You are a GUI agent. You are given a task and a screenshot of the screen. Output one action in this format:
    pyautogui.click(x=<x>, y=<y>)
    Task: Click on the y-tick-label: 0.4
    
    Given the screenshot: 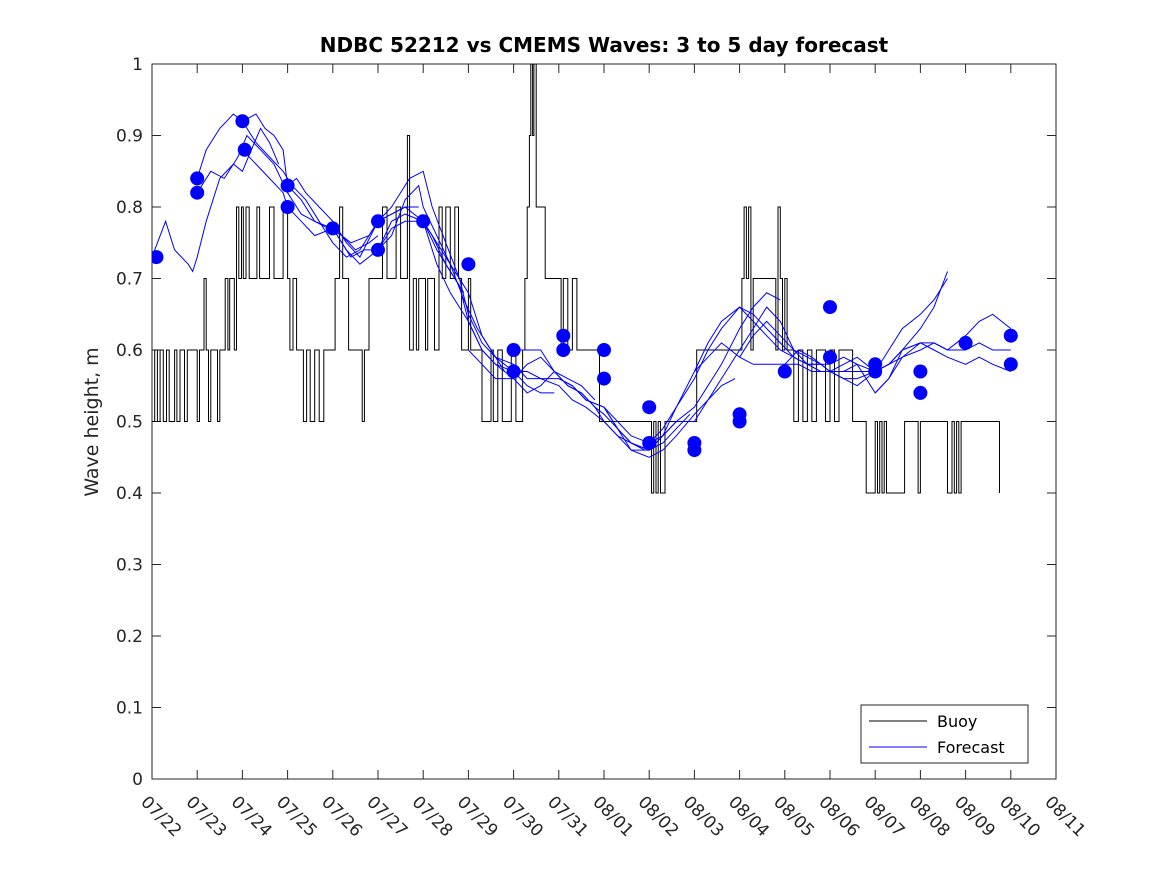 What is the action you would take?
    pyautogui.click(x=129, y=494)
    